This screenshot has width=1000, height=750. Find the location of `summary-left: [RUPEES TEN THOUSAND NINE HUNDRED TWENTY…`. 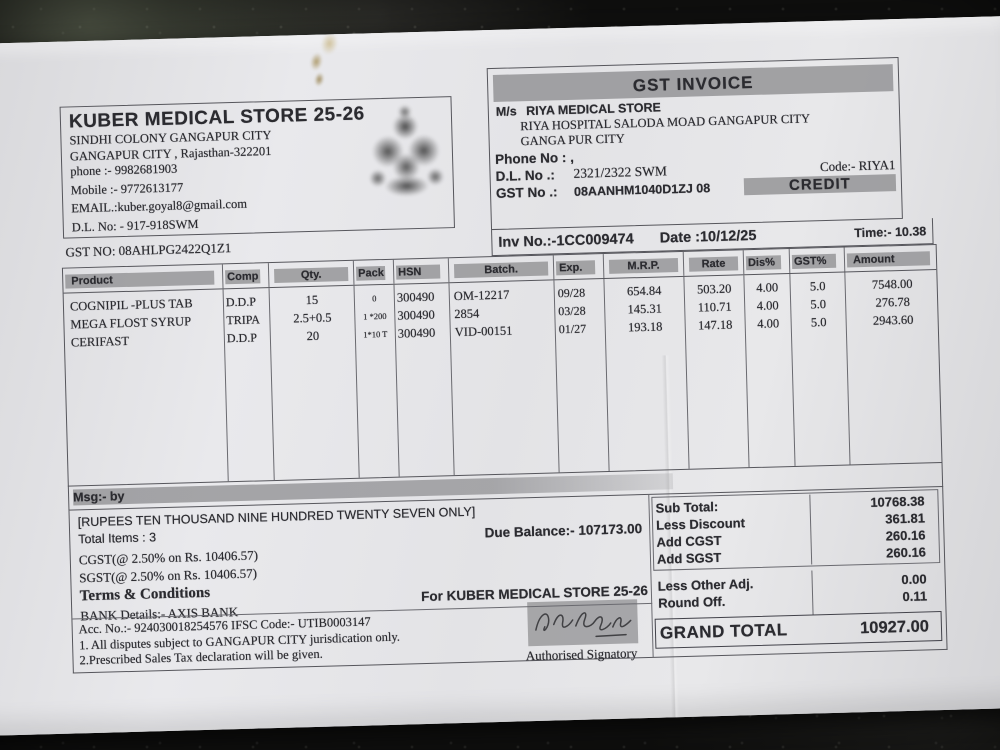

summary-left: [RUPEES TEN THOUSAND NINE HUNDRED TWENTY… is located at coordinates (361, 584).